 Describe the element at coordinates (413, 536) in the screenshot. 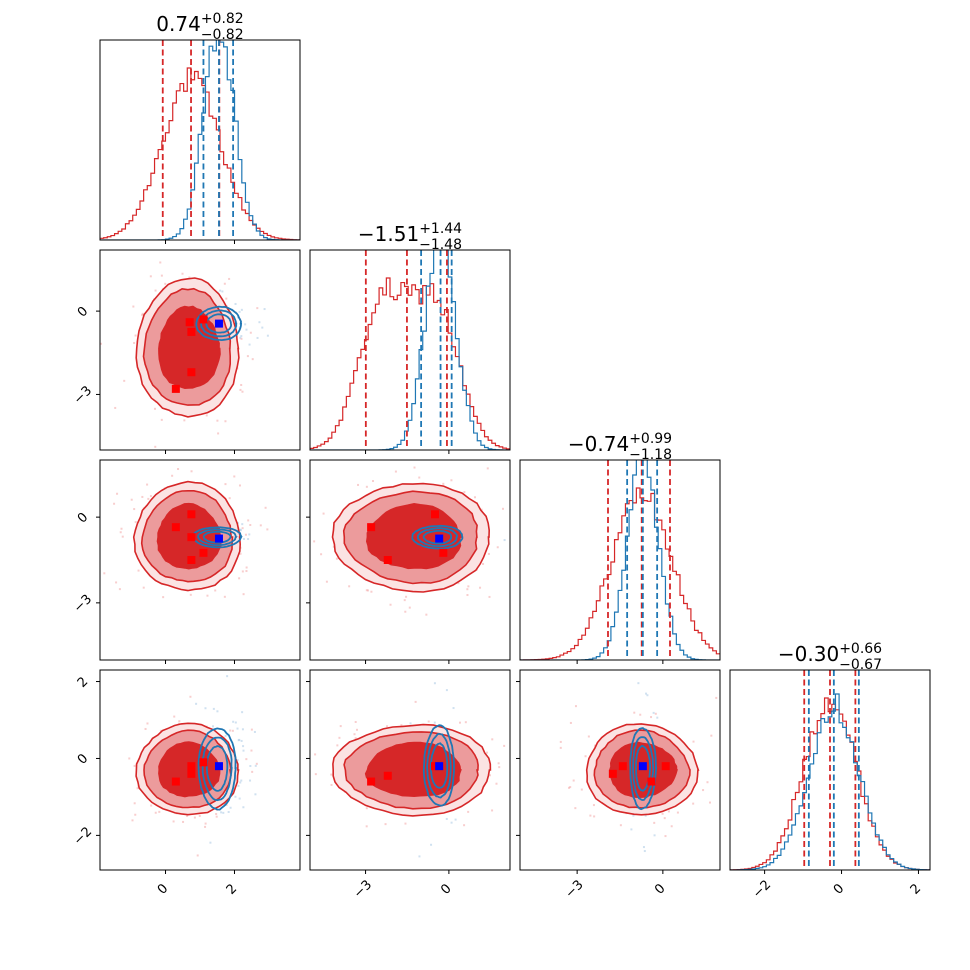

I see `contour-broad-inner` at that location.